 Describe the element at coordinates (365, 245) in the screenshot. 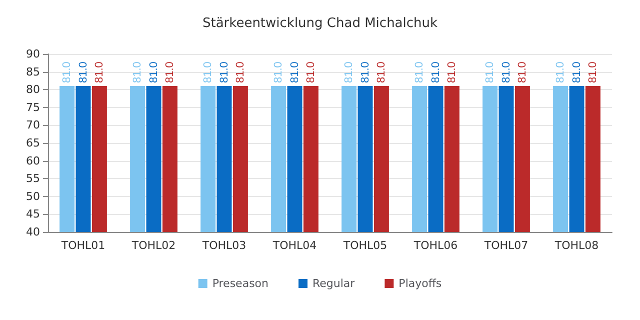

I see `x-tick-label: TOHL05` at that location.